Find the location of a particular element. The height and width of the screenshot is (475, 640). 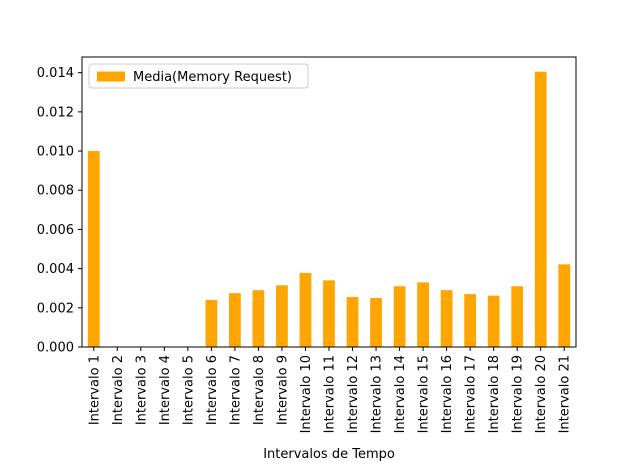

y-tick-label: 0.004 is located at coordinates (55, 269).